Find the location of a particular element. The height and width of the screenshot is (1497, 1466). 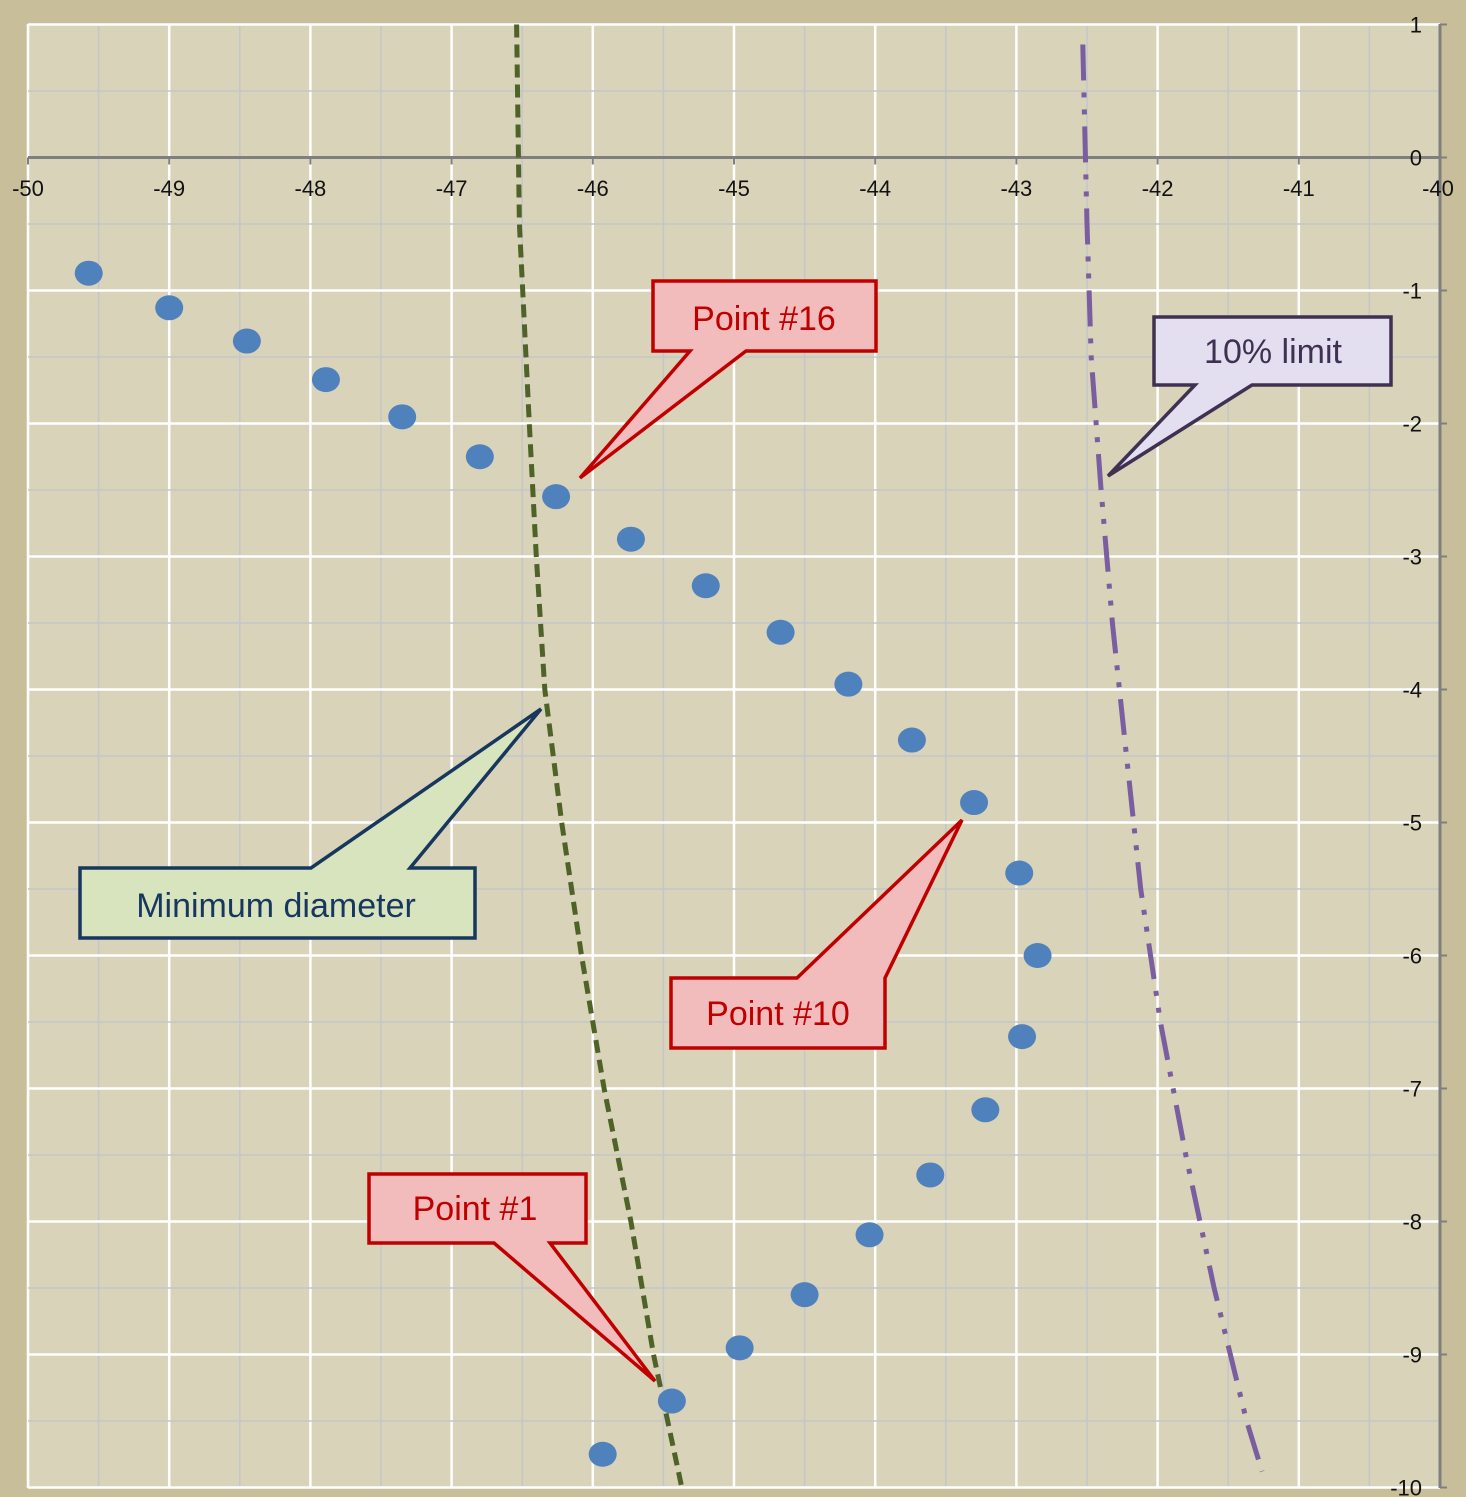

x-tick-label: -42 is located at coordinates (1158, 188).